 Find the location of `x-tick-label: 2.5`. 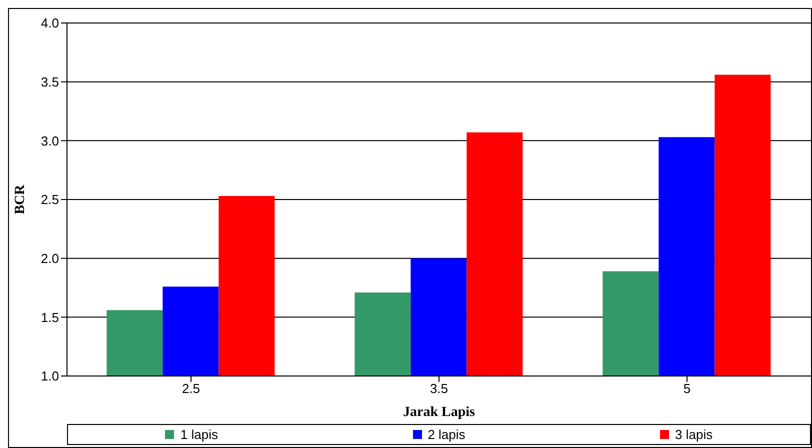

x-tick-label: 2.5 is located at coordinates (191, 388).